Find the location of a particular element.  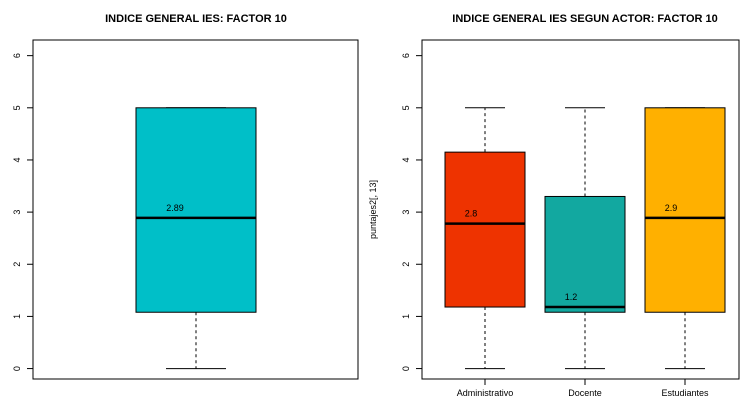

y-axis-label: puntajes2[, 13] is located at coordinates (373, 209).